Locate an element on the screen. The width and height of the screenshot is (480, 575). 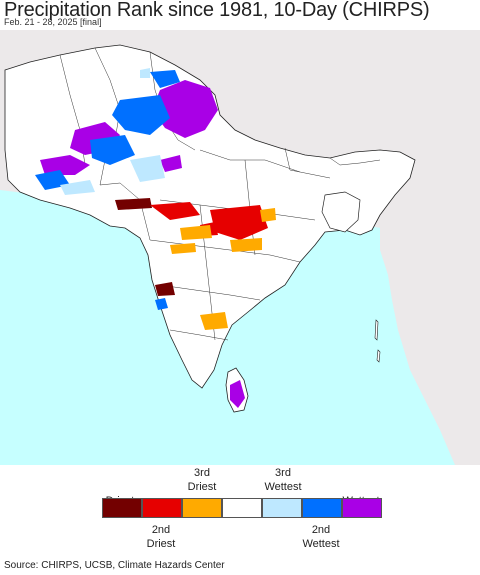
legend-swatch-normal is located at coordinates (242, 508).